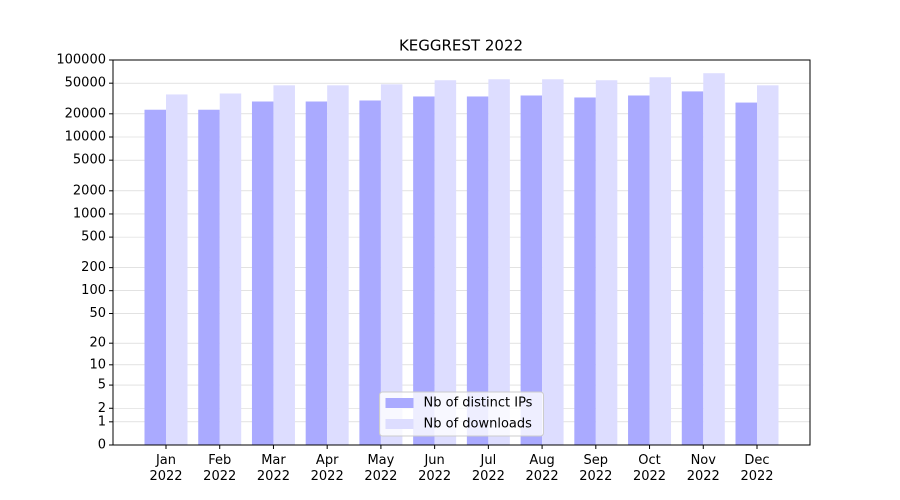  I want to click on y-tick-label: 500, so click(93, 237).